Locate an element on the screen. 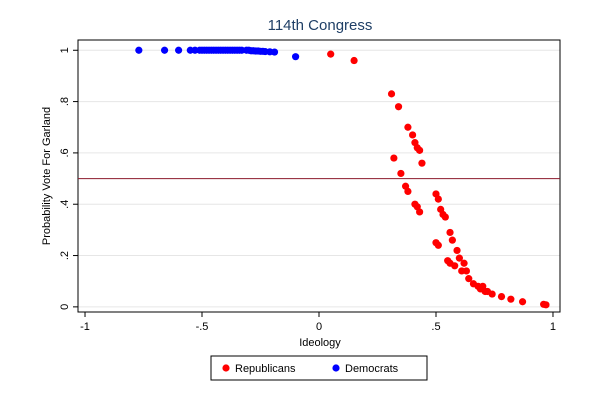  y-tick-label: .4 is located at coordinates (65, 204).